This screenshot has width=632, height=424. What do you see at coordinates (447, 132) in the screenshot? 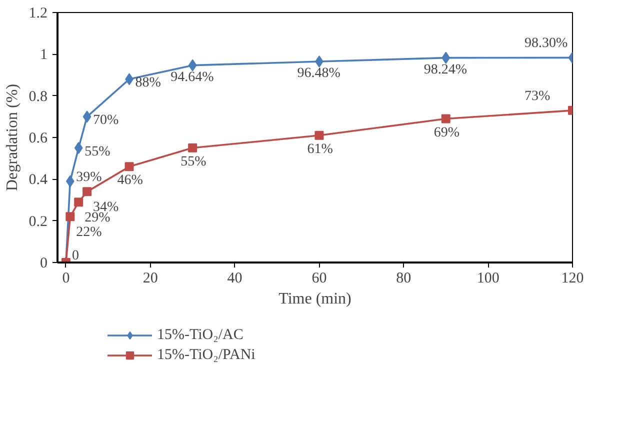
I see `data-label: 69%` at bounding box center [447, 132].